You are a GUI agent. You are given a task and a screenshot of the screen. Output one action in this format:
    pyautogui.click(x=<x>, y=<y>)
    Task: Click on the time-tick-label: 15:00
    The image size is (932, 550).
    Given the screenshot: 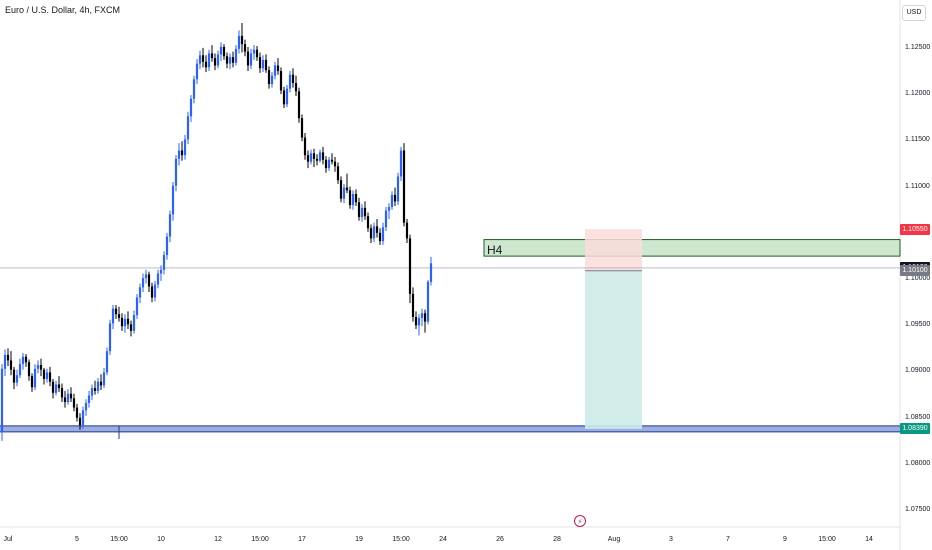 What is the action you would take?
    pyautogui.click(x=401, y=539)
    